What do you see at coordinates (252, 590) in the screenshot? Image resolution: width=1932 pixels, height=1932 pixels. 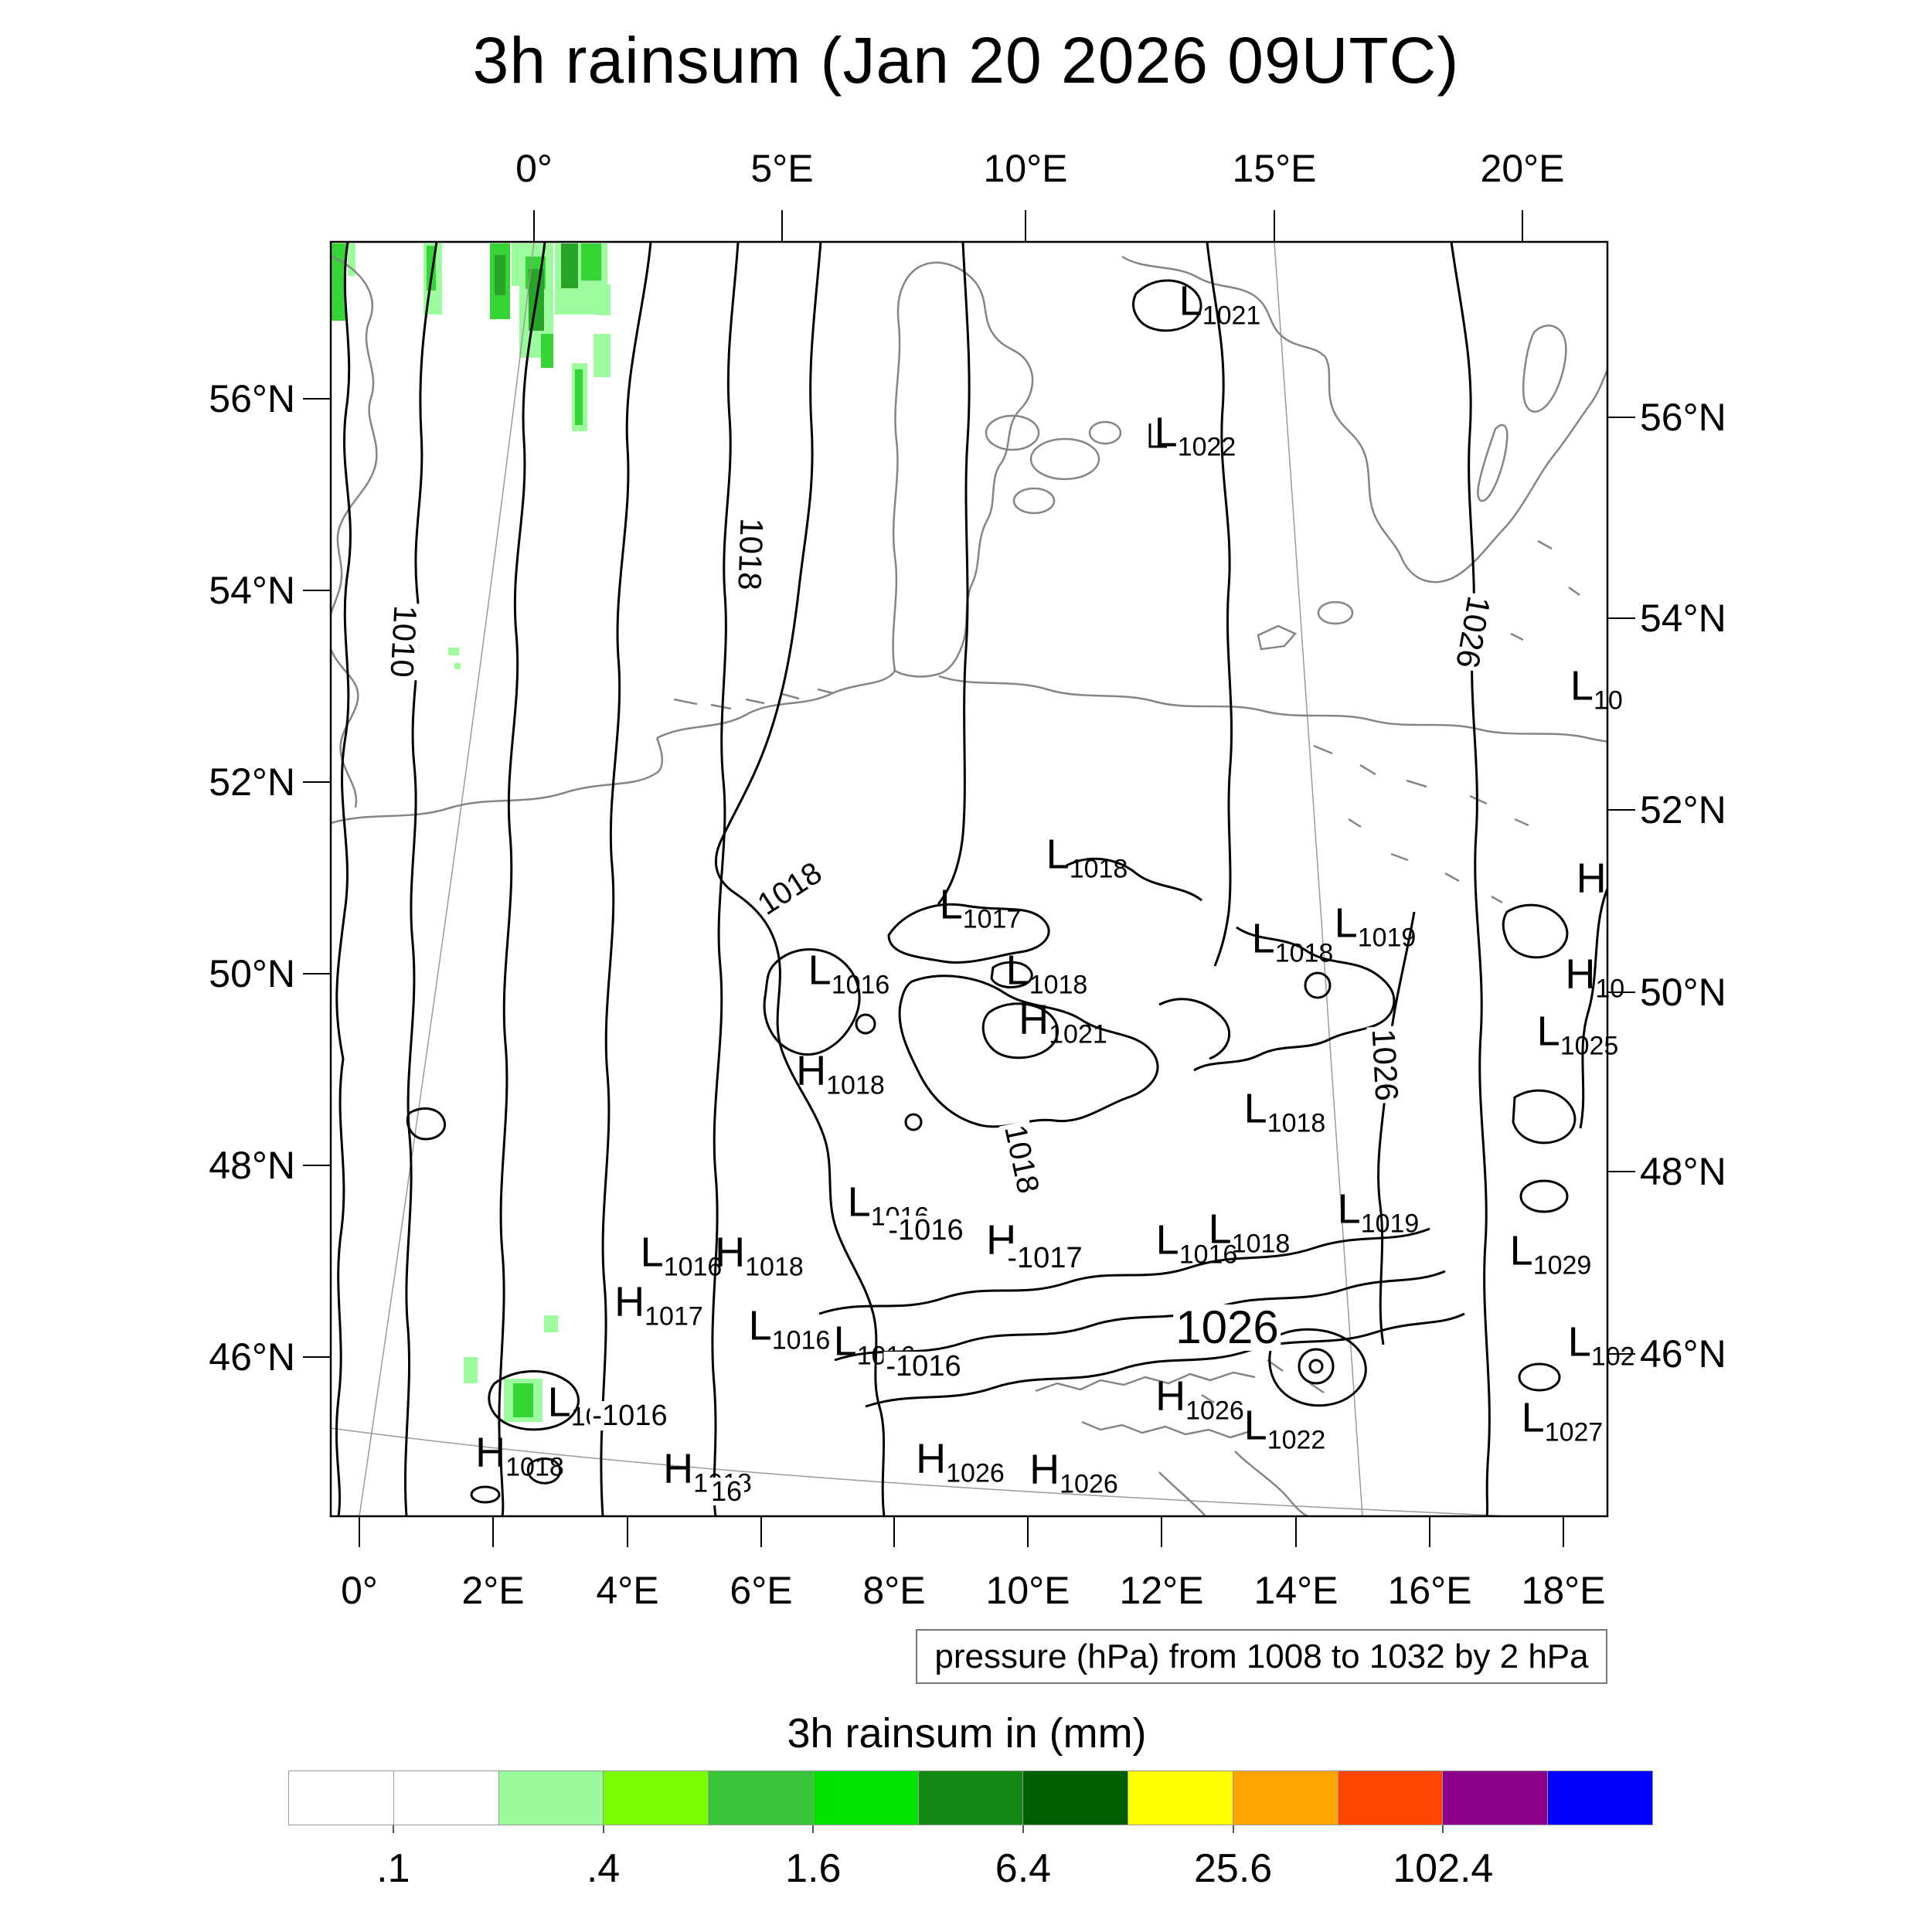 I see `left-axis-label: 54°N` at bounding box center [252, 590].